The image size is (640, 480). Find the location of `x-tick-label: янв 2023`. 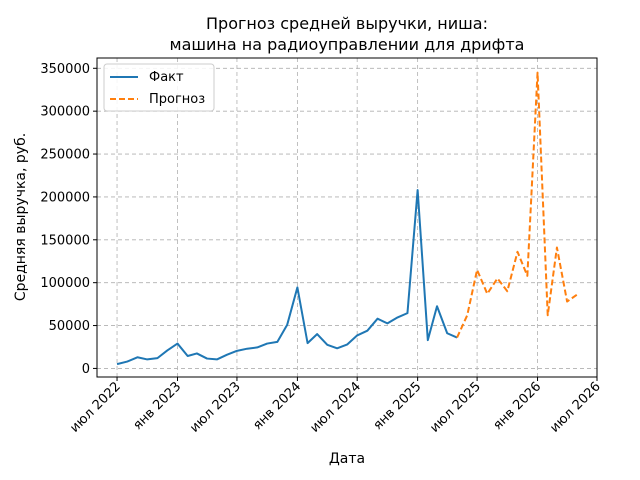

x-tick-label: янв 2023 is located at coordinates (157, 406).